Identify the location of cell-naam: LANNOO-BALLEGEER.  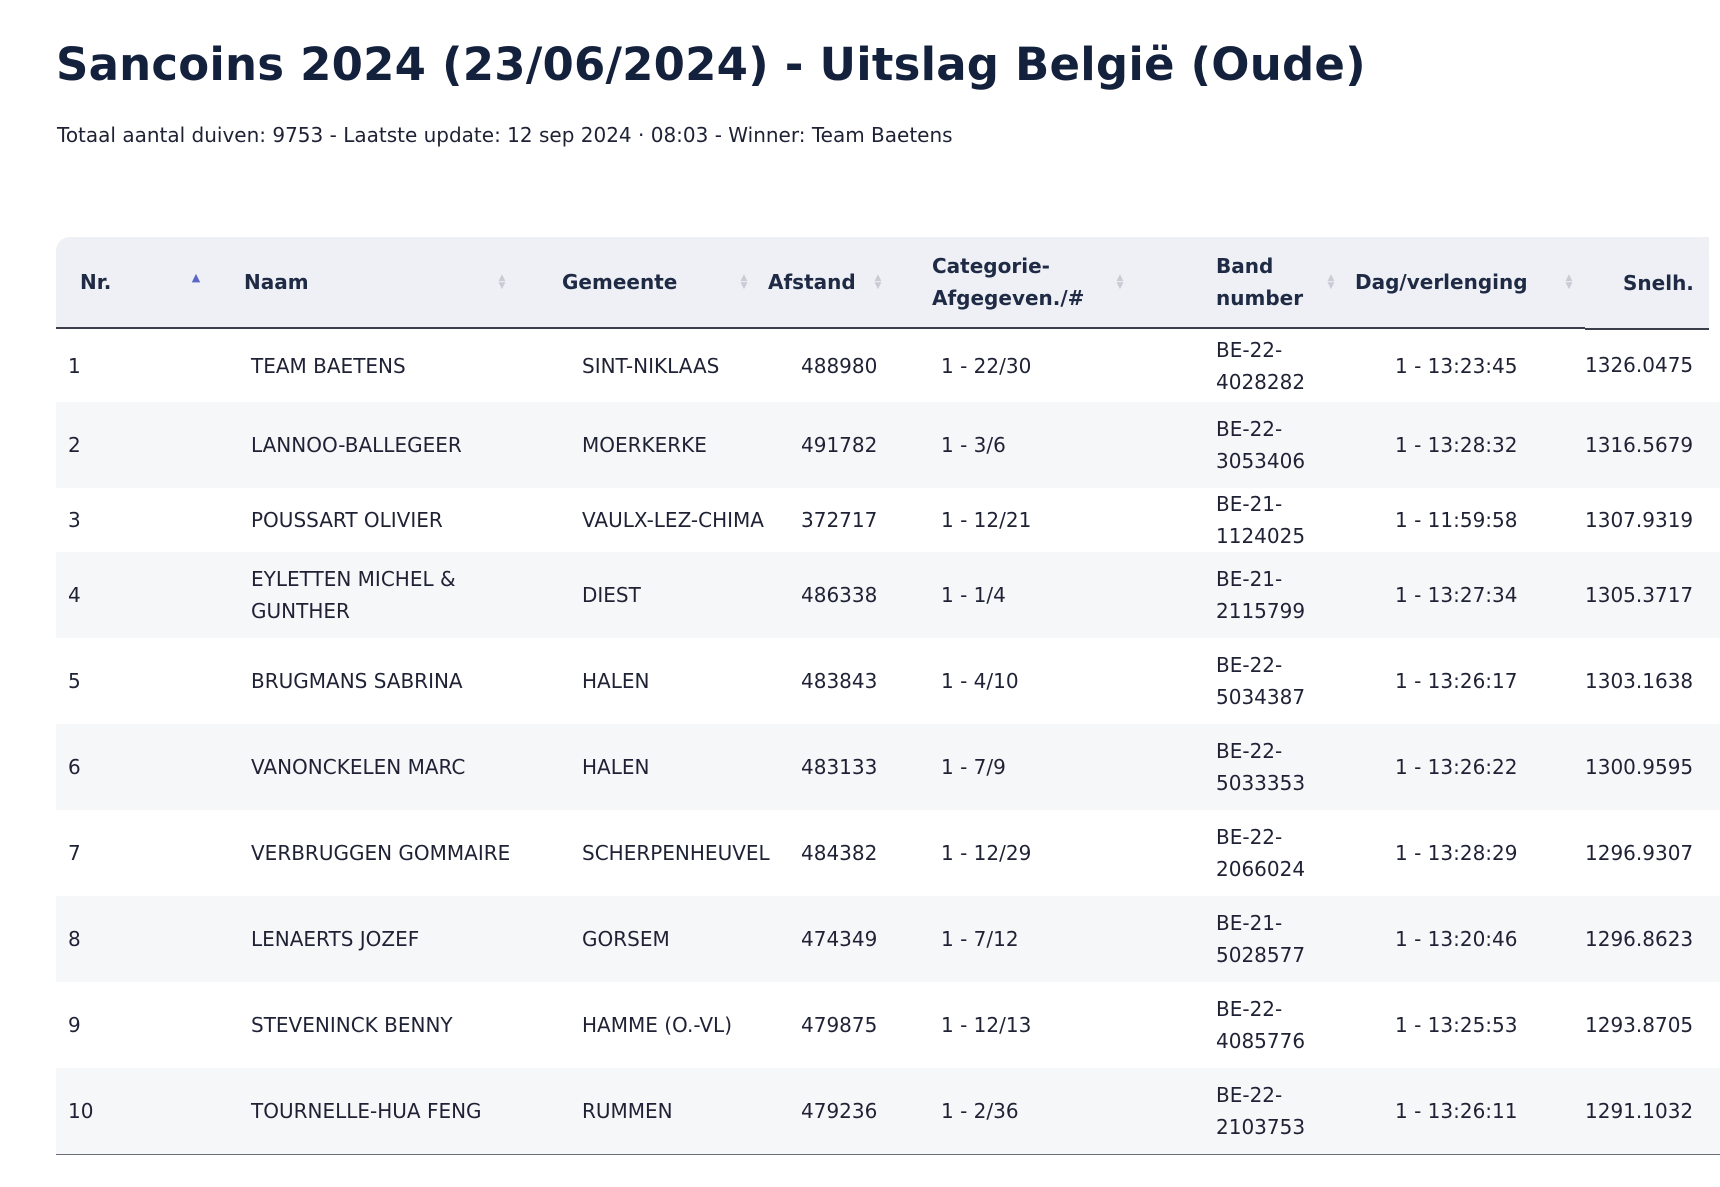
(373, 445).